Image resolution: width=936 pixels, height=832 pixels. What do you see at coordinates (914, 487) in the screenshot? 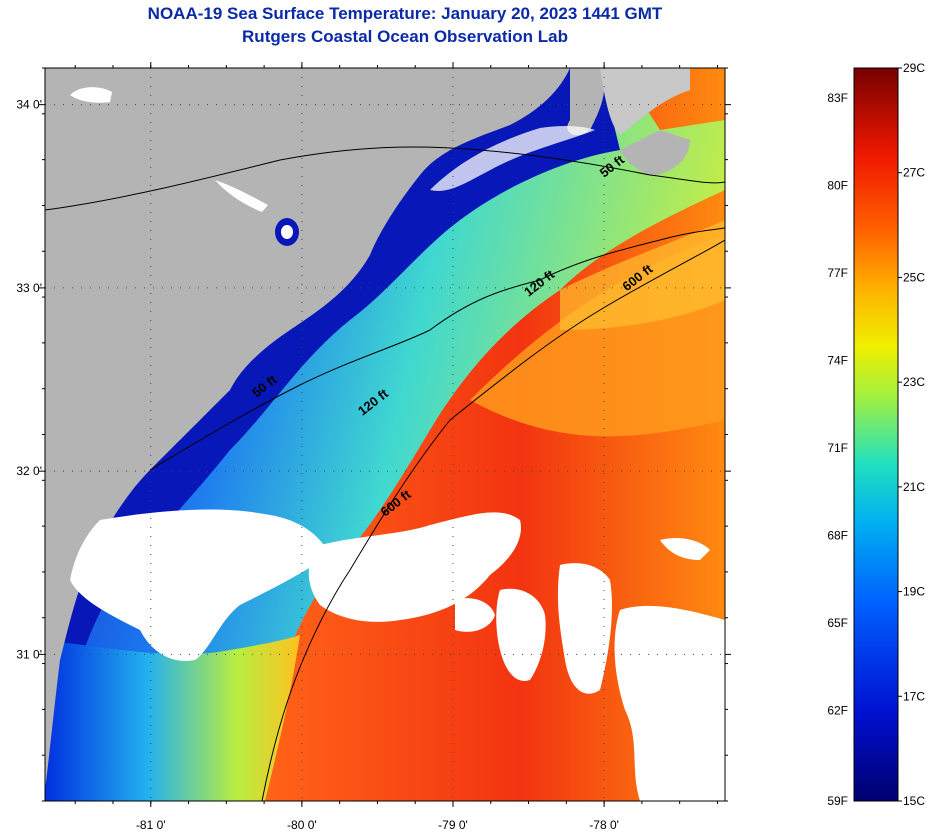
I see `celsius-label: 21C` at bounding box center [914, 487].